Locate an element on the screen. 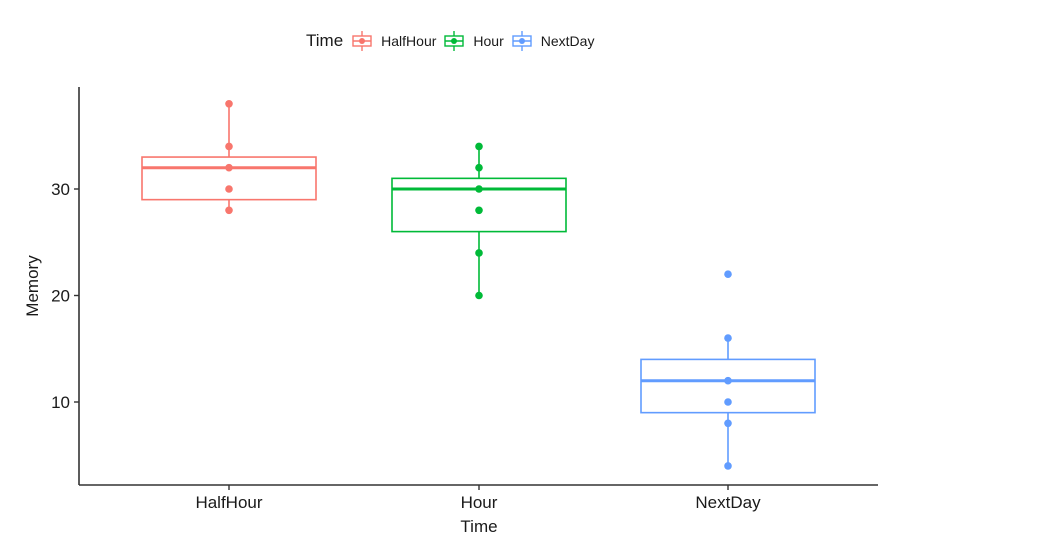  legend-item-nextday: NextDay is located at coordinates (553, 41).